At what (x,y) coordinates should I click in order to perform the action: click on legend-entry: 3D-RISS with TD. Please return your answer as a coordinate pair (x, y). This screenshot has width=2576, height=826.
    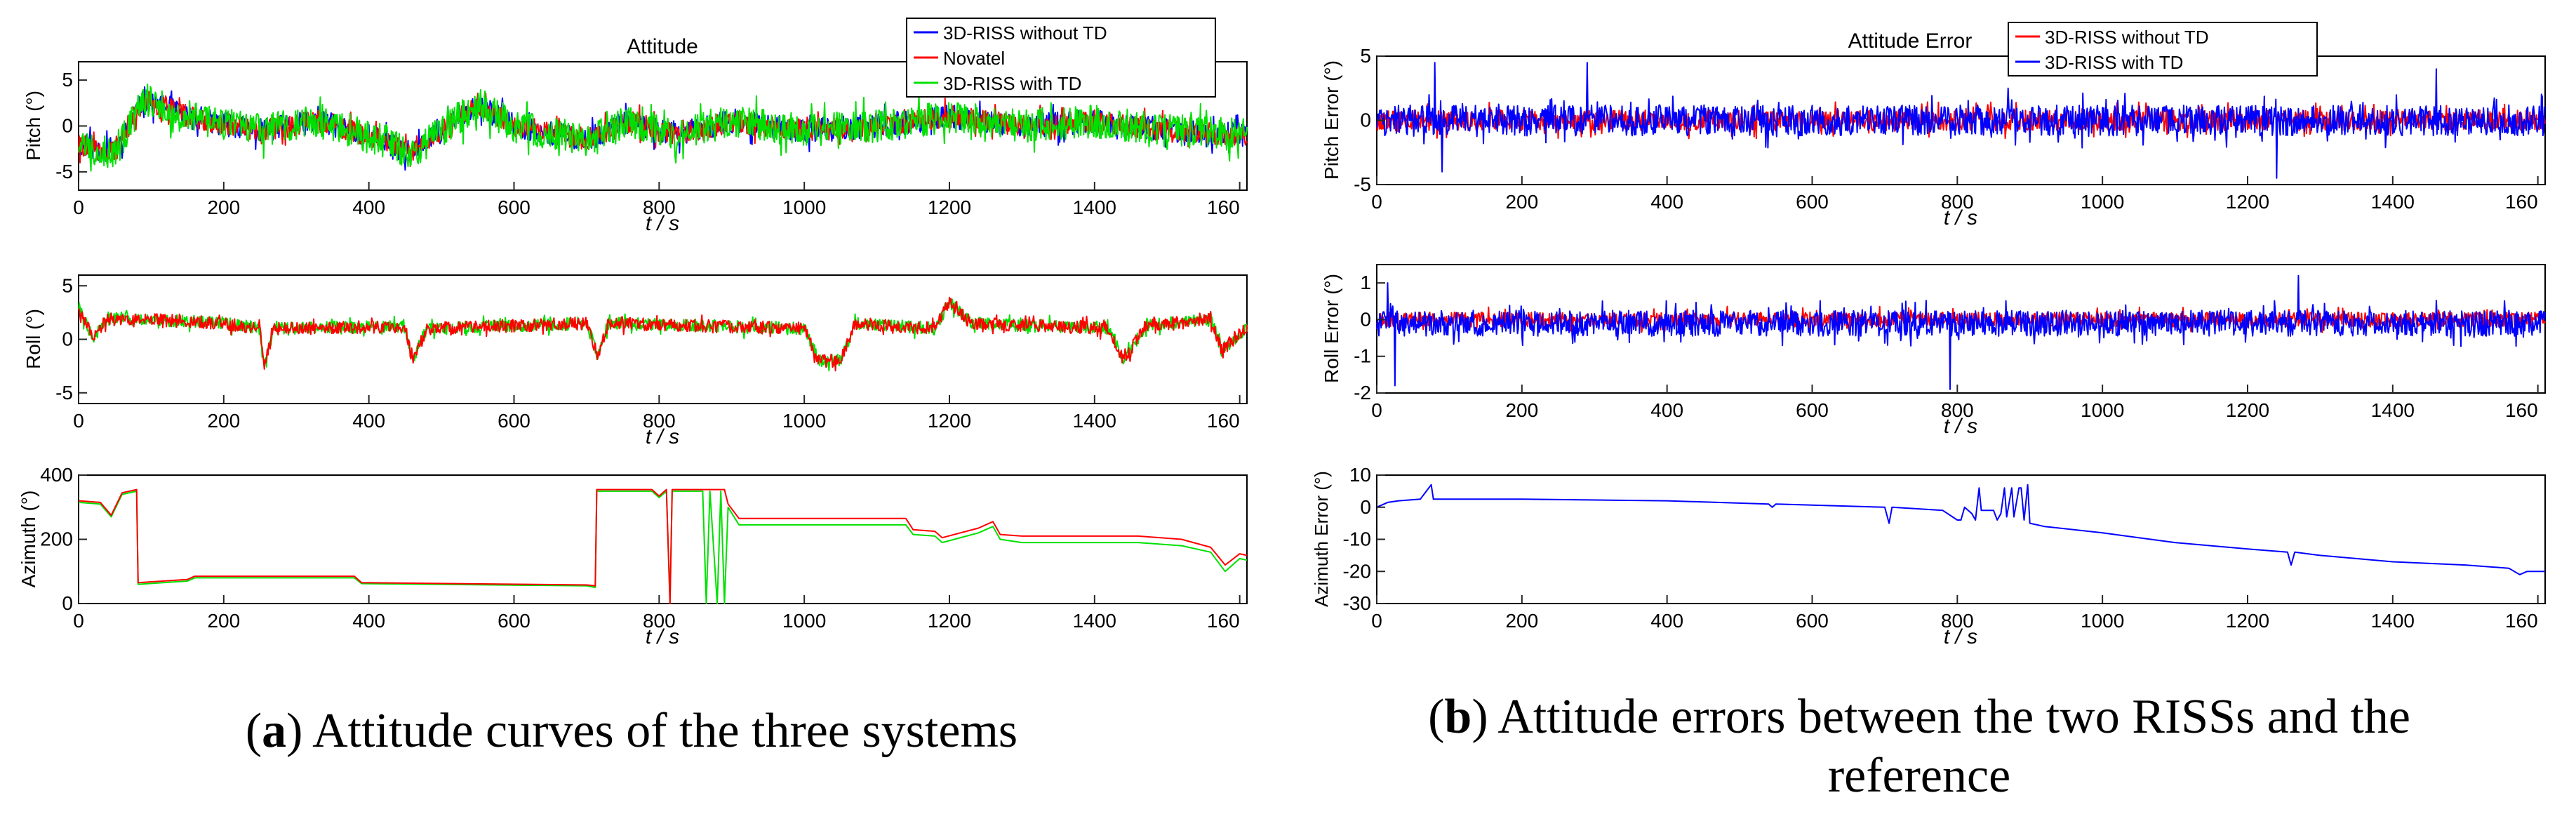
    Looking at the image, I should click on (1012, 83).